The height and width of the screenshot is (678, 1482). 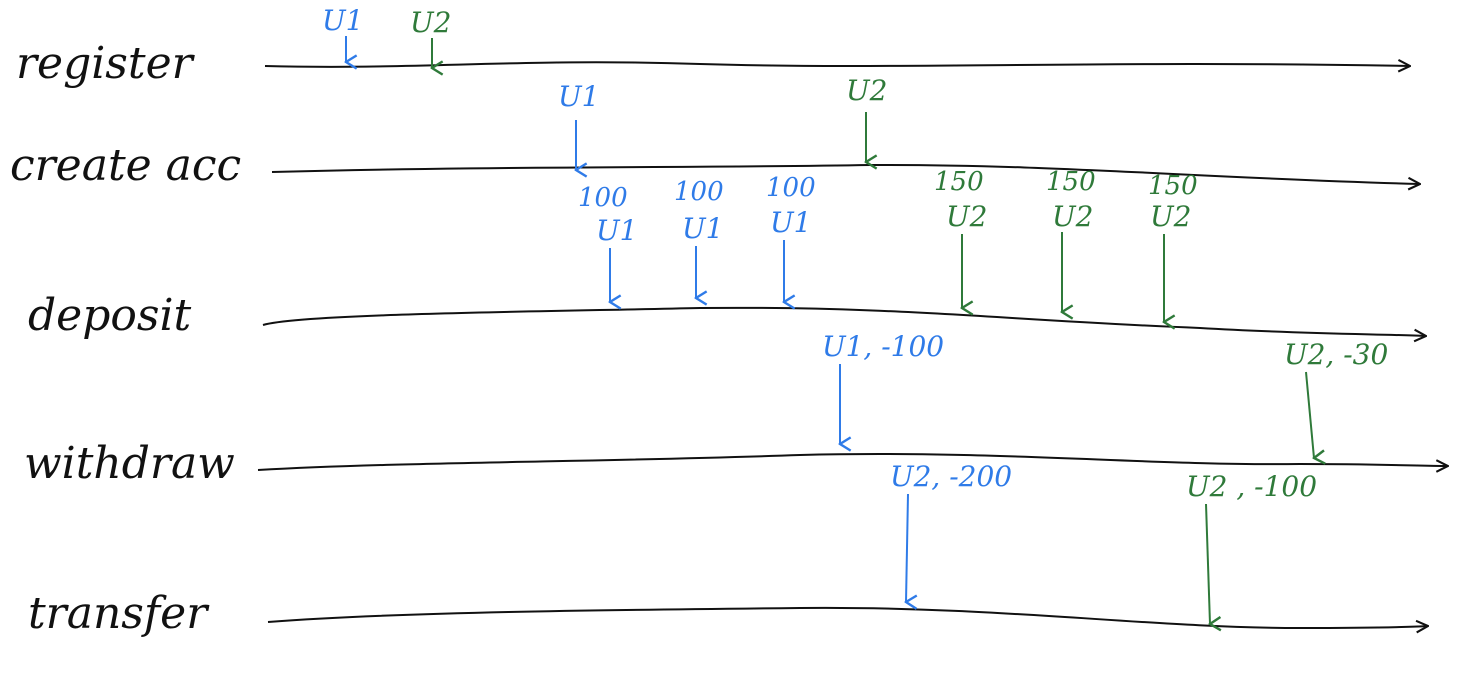 What do you see at coordinates (129, 463) in the screenshot?
I see `lane-label-withdraw: withdraw` at bounding box center [129, 463].